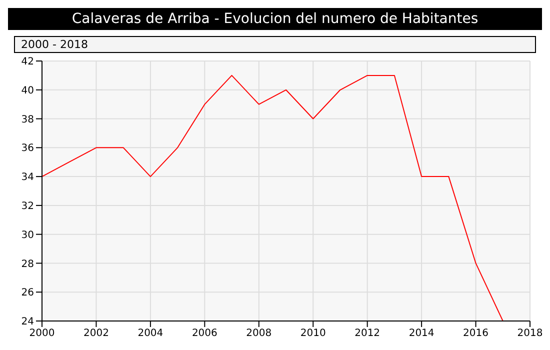  Describe the element at coordinates (96, 334) in the screenshot. I see `x-tick-label: 2002` at that location.